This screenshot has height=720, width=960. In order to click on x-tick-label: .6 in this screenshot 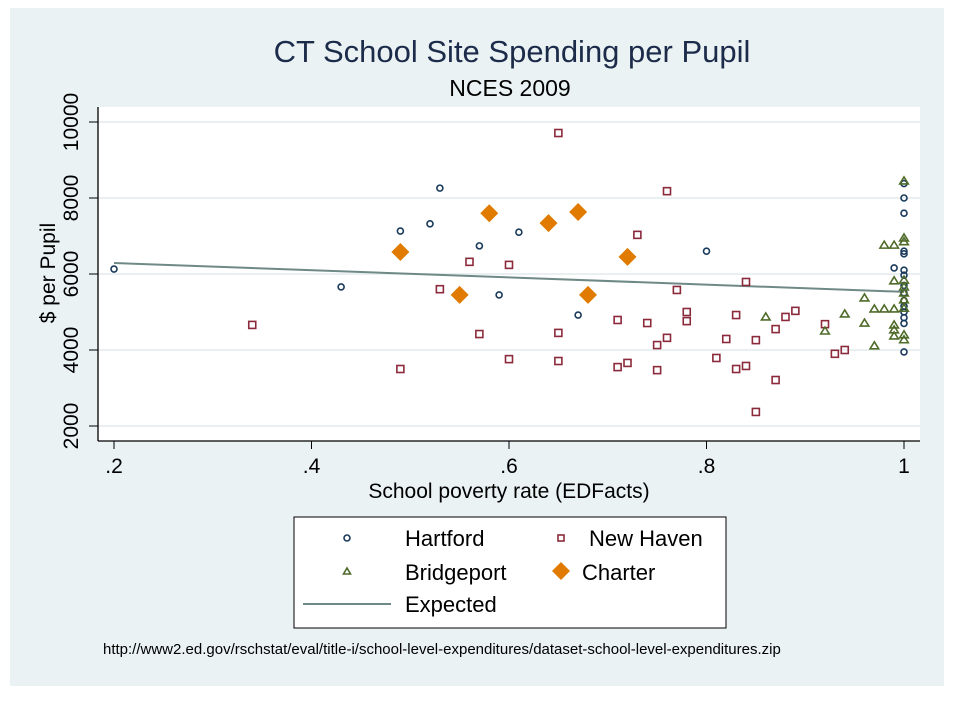, I will do `click(509, 466)`.